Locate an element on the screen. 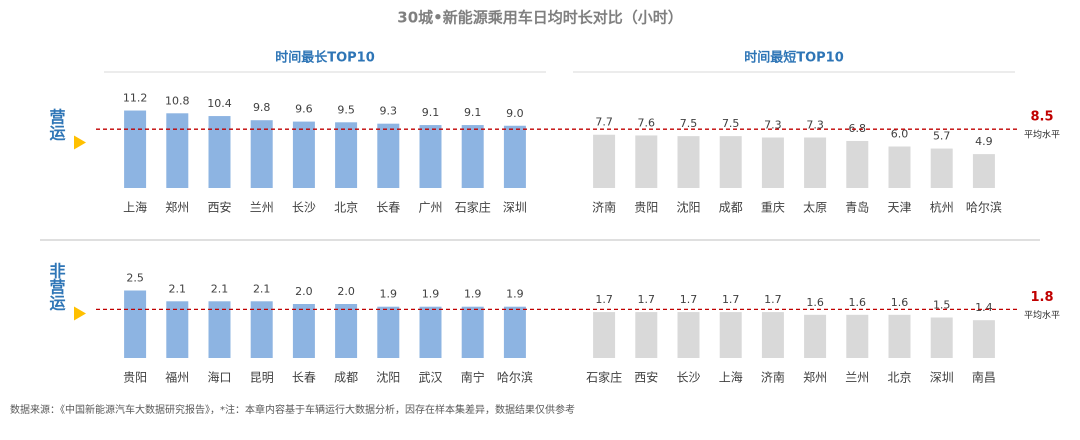  value-label: 4.9 is located at coordinates (984, 141).